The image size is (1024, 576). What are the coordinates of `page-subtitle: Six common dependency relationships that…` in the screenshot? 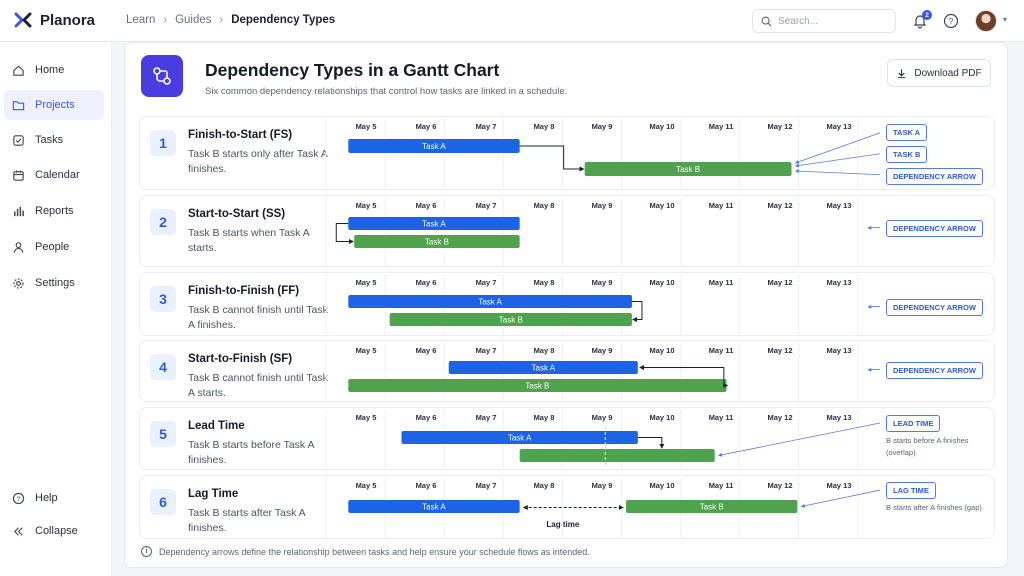 It's located at (386, 91).